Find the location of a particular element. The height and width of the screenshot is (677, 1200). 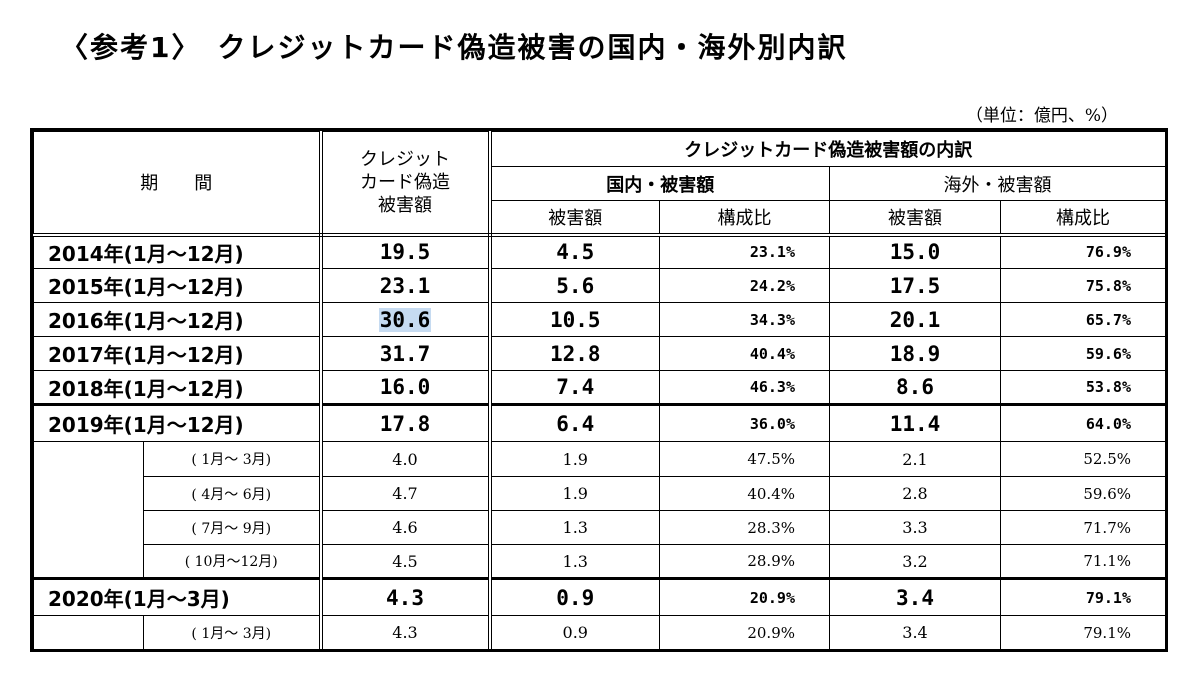

table-row: 2016年(1月～12月) 30.6 10.5 34.3% 20.1 65.7% is located at coordinates (599, 319).